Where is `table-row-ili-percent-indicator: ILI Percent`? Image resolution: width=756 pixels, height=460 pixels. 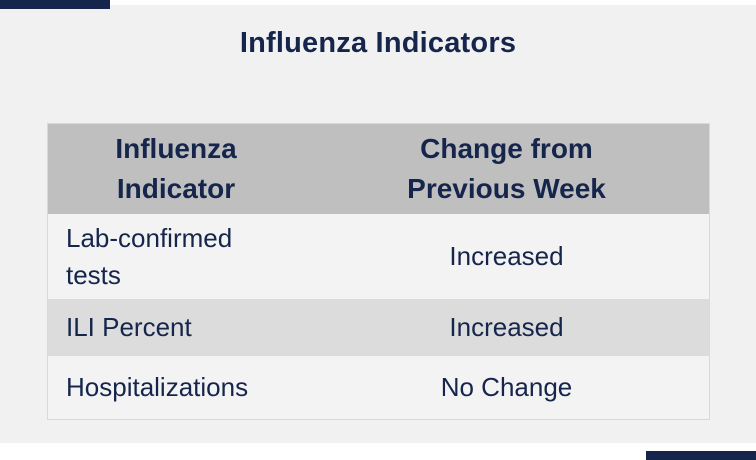 table-row-ili-percent-indicator: ILI Percent is located at coordinates (176, 327).